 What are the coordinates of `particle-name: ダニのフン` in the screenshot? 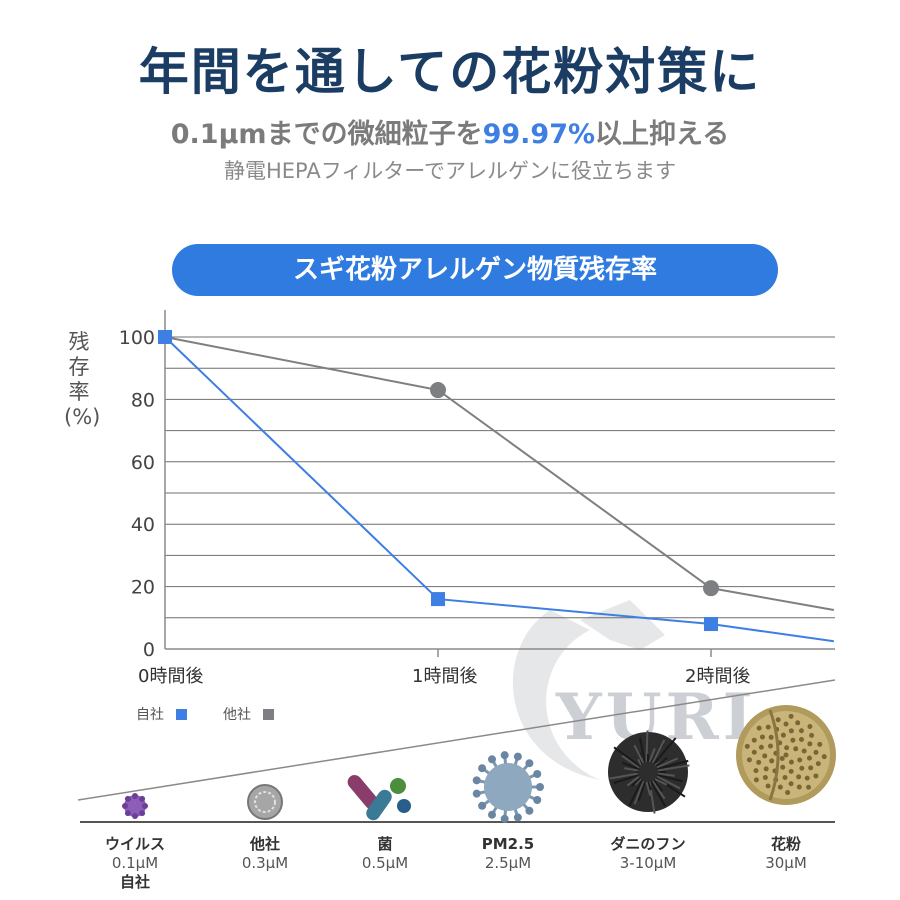 It's located at (648, 844).